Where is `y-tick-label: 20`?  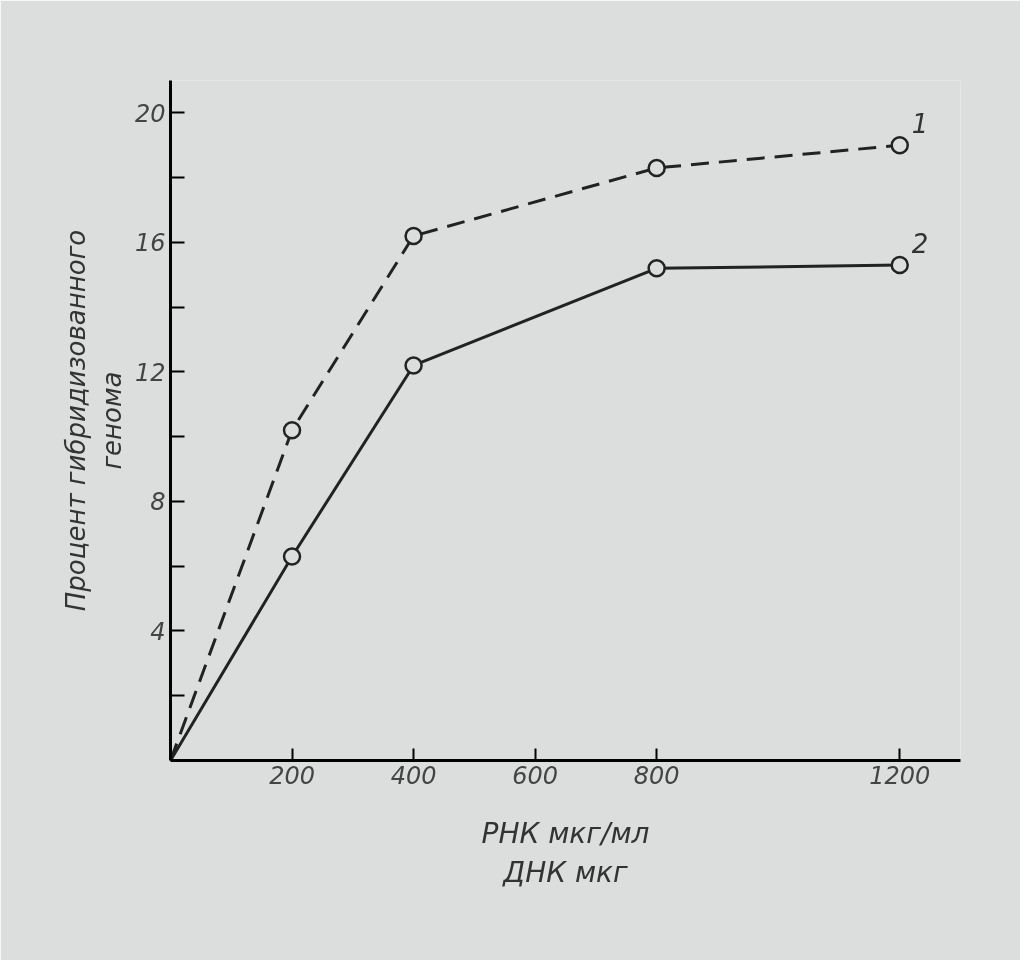 y-tick-label: 20 is located at coordinates (150, 113).